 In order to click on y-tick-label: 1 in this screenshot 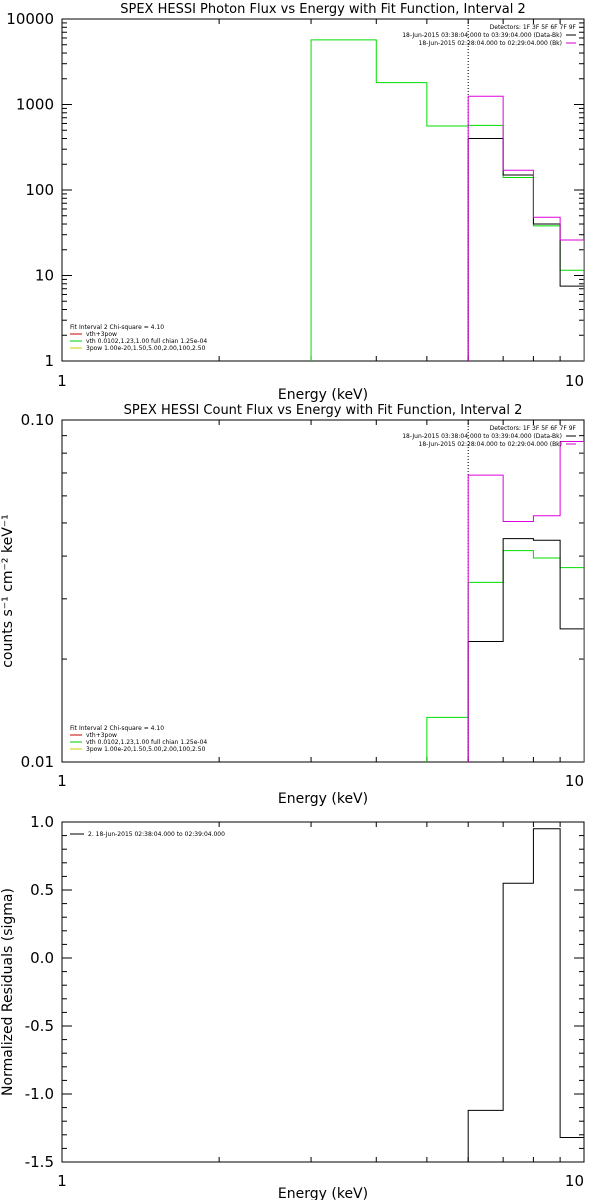, I will do `click(49, 361)`.